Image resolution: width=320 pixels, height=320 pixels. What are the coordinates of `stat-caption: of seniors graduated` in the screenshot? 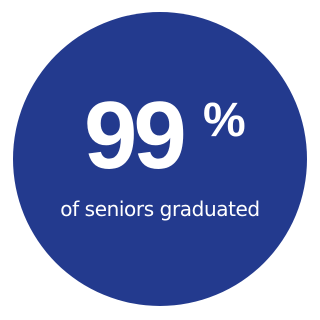 It's located at (160, 209).